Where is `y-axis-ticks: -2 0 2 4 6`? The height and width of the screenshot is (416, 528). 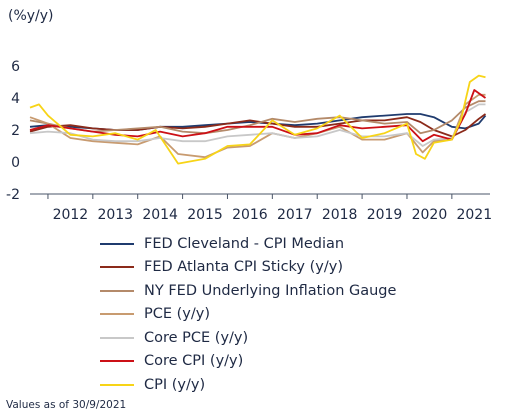
y-axis-ticks: -2 0 2 4 6 is located at coordinates (13, 131).